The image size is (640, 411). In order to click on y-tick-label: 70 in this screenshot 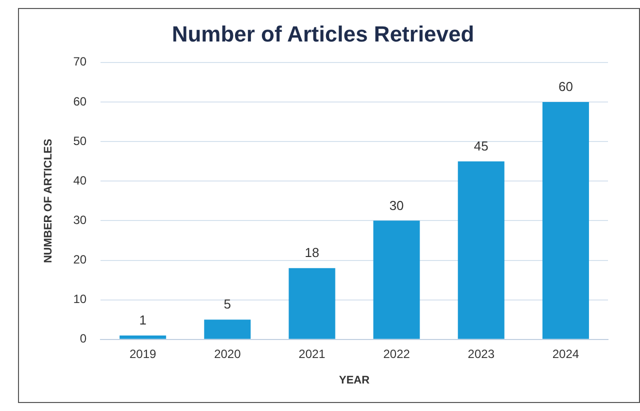, I will do `click(80, 61)`.